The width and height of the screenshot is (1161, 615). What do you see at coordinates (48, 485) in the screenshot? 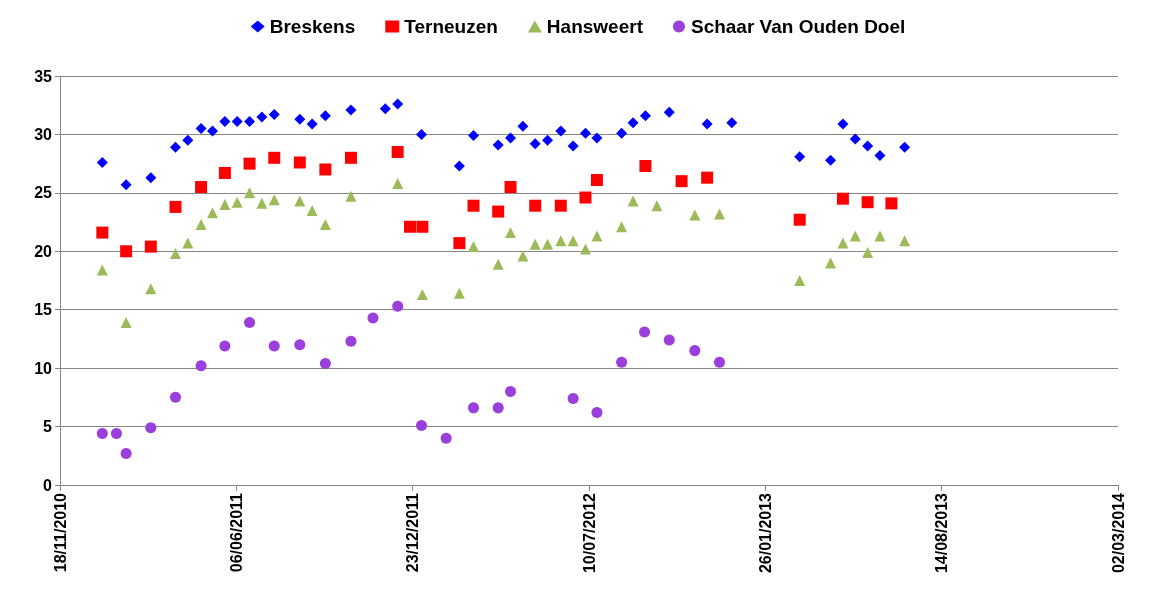
I see `y-tick-label: 0` at bounding box center [48, 485].